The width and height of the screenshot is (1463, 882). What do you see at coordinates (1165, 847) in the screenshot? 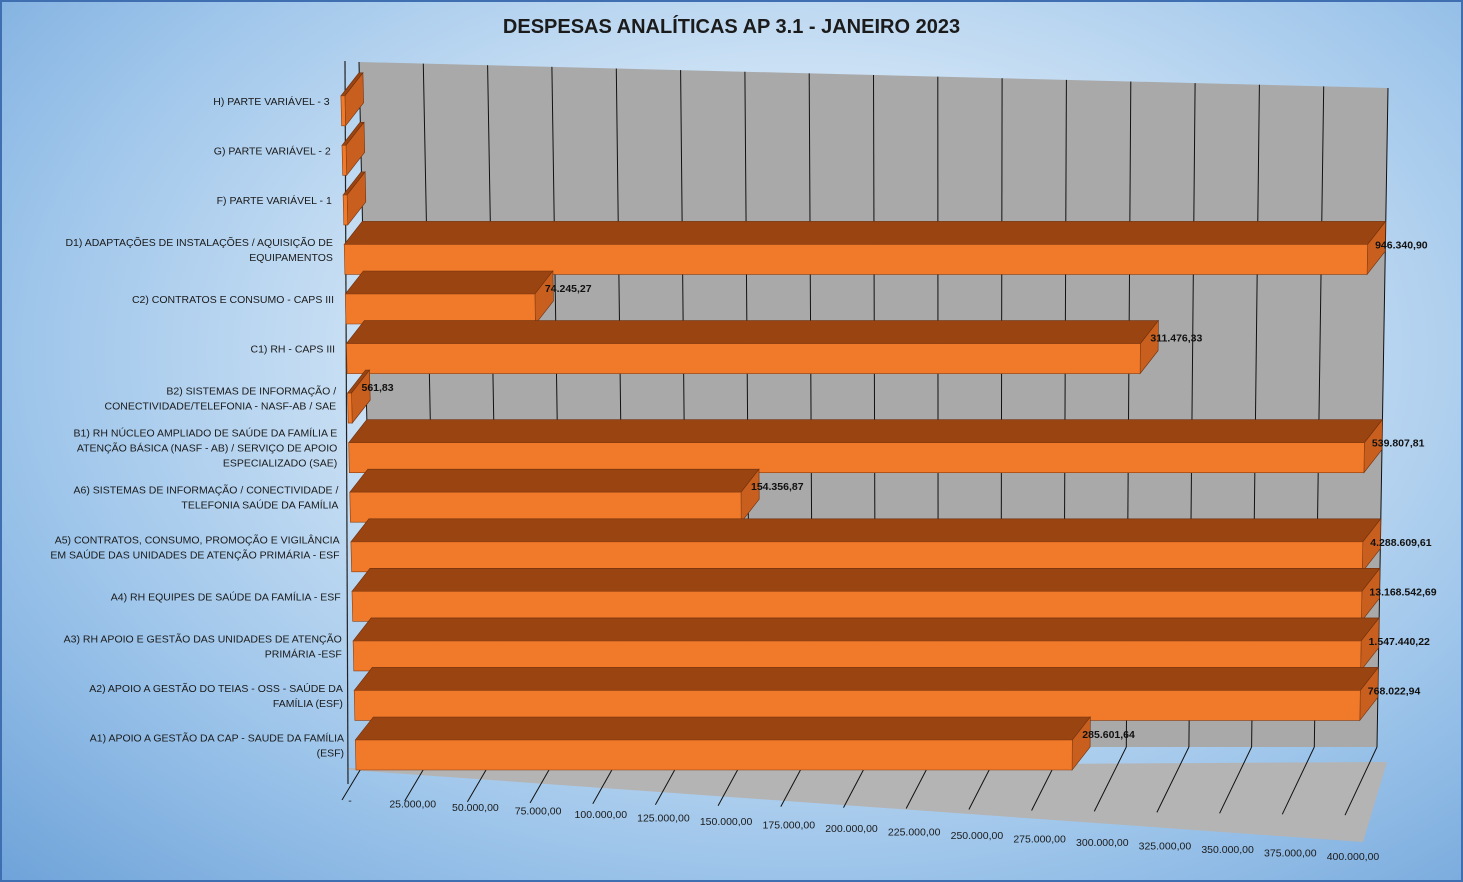
I see `x-tick-label: 325.000,00` at bounding box center [1165, 847].